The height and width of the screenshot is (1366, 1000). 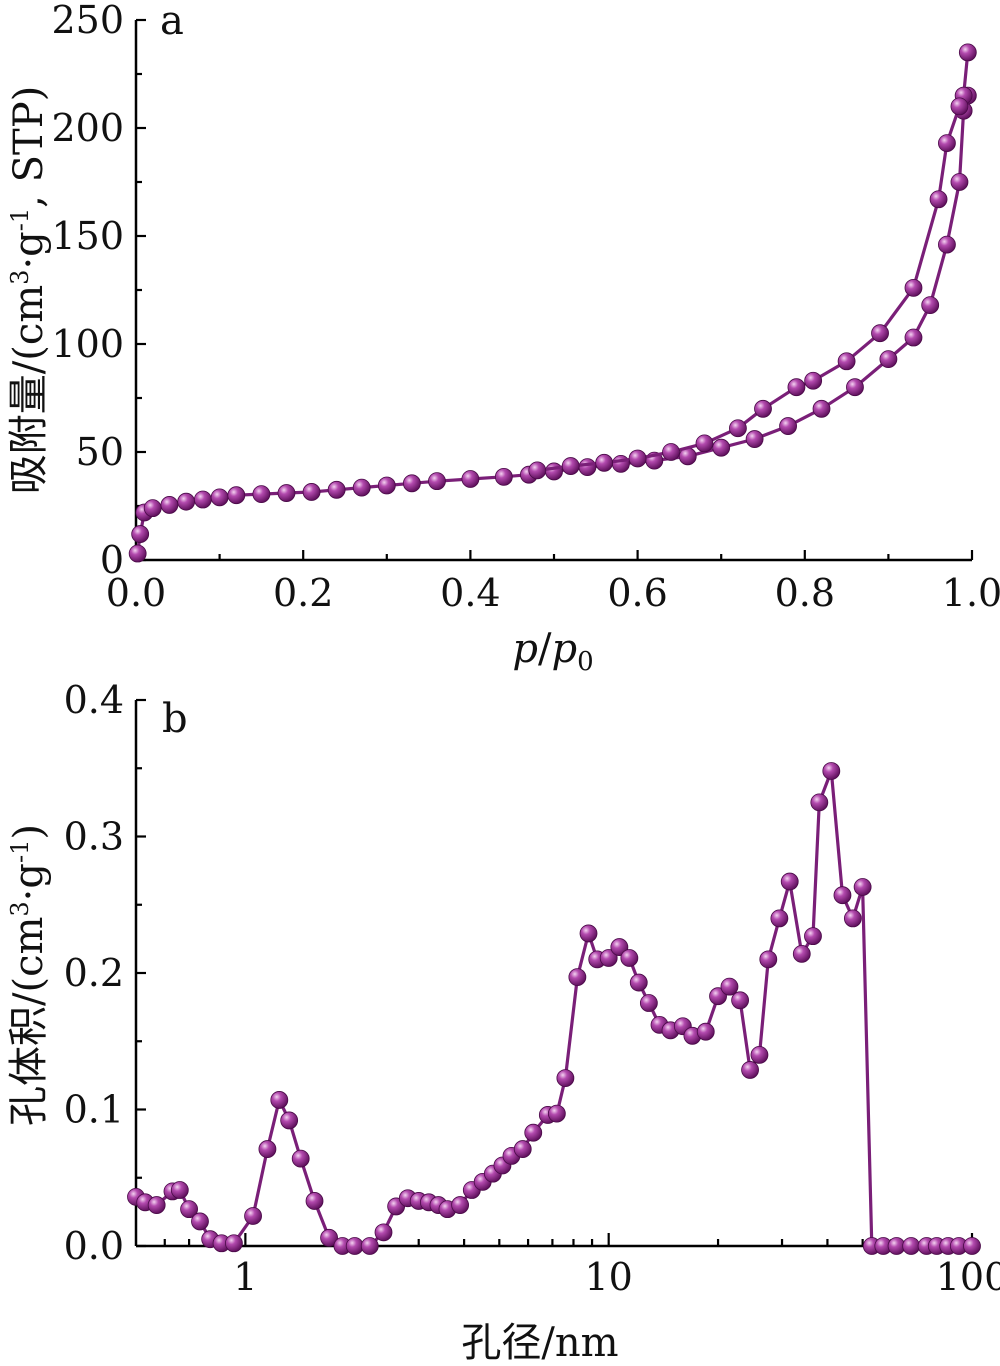 What do you see at coordinates (112, 560) in the screenshot?
I see `panel-a-y-tick-label: 0` at bounding box center [112, 560].